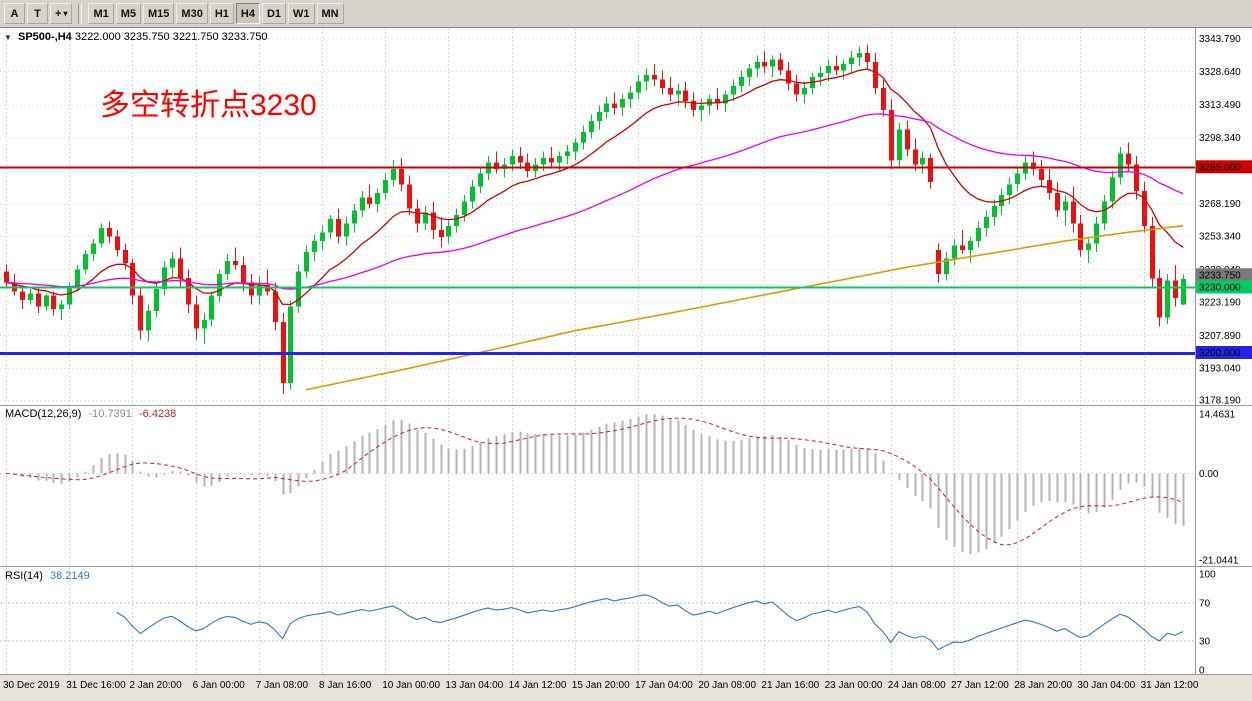 The width and height of the screenshot is (1252, 701). I want to click on svg-text: 6 Jan 00:00, so click(219, 685).